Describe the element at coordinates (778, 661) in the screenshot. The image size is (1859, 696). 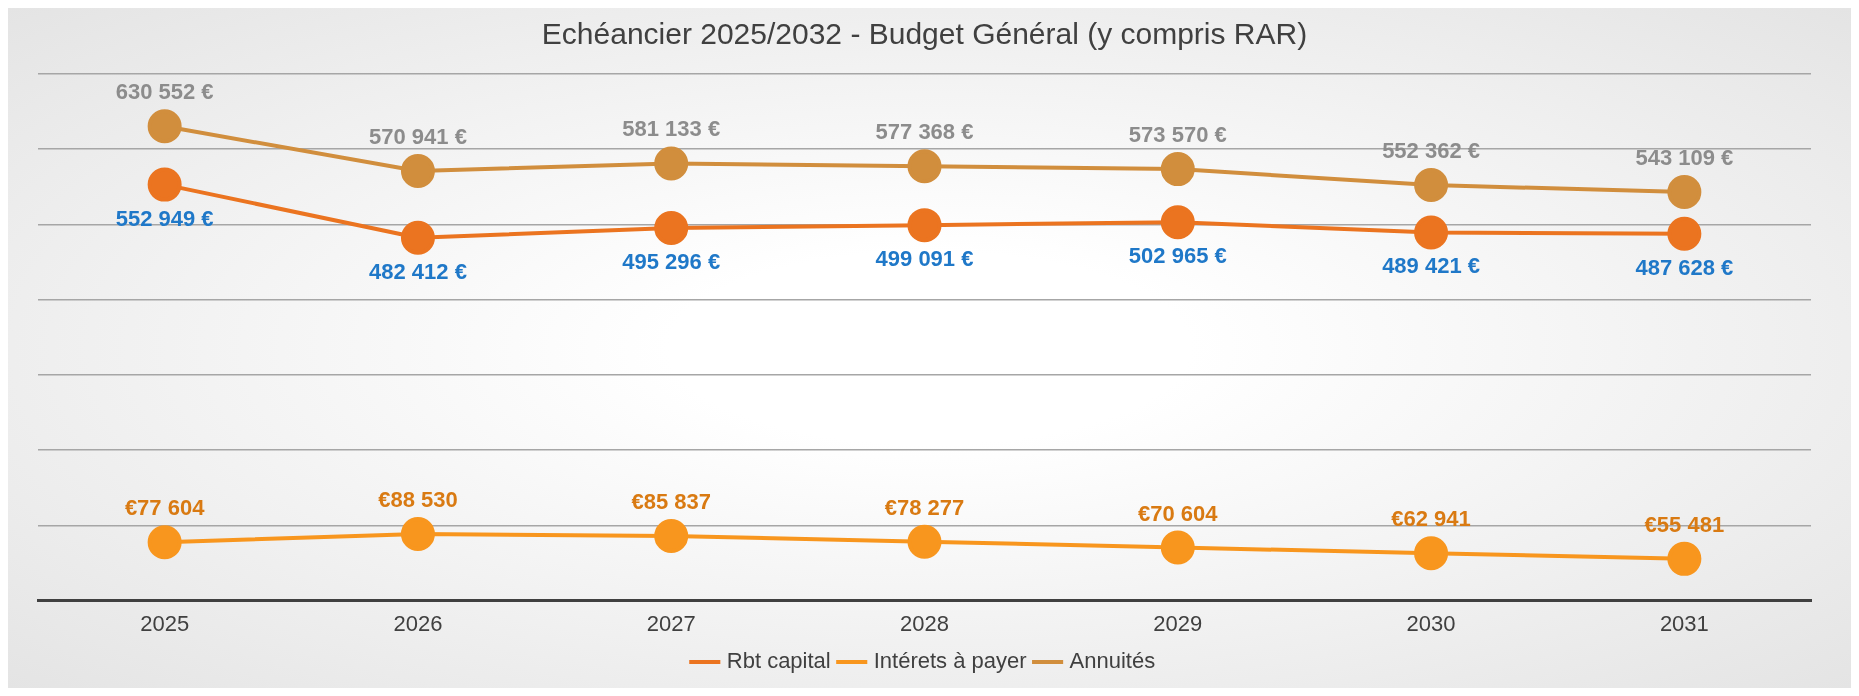
I see `legend-label: Rbt capital` at that location.